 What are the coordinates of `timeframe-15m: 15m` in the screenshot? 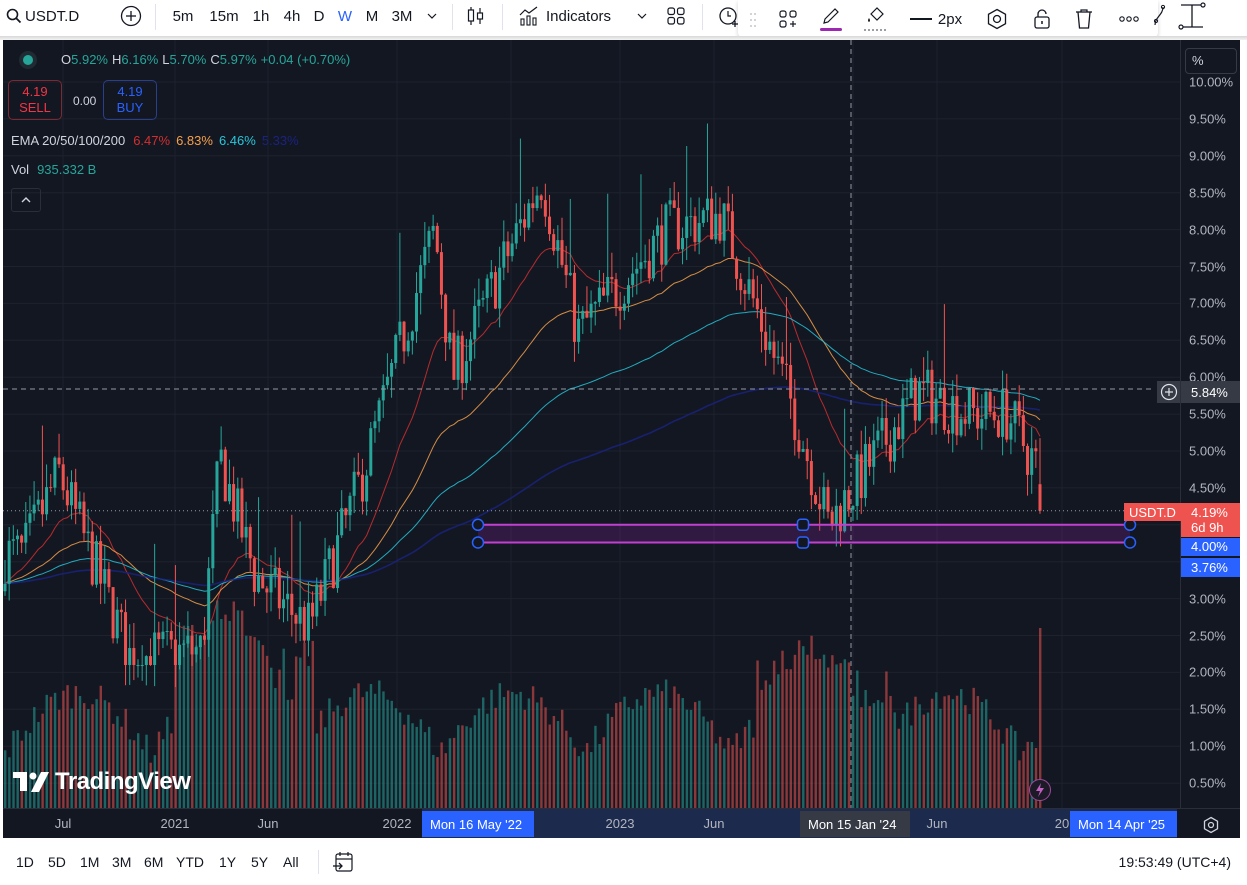 It's located at (224, 16).